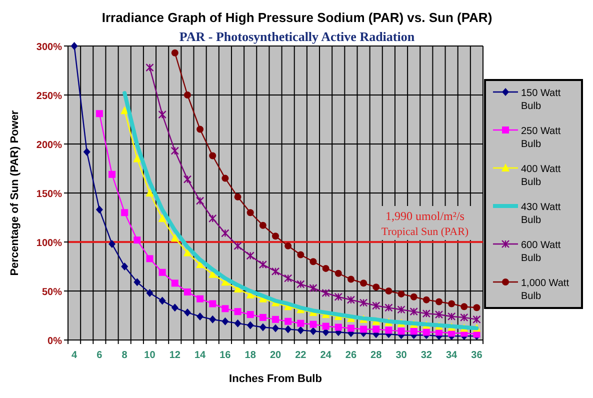 This screenshot has width=593, height=398. Describe the element at coordinates (125, 355) in the screenshot. I see `x-tick-label: 8` at that location.